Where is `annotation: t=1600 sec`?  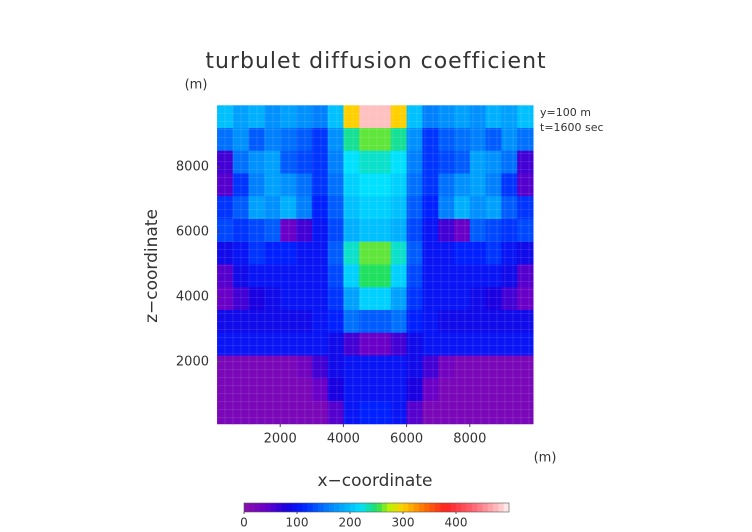 annotation: t=1600 sec is located at coordinates (572, 127).